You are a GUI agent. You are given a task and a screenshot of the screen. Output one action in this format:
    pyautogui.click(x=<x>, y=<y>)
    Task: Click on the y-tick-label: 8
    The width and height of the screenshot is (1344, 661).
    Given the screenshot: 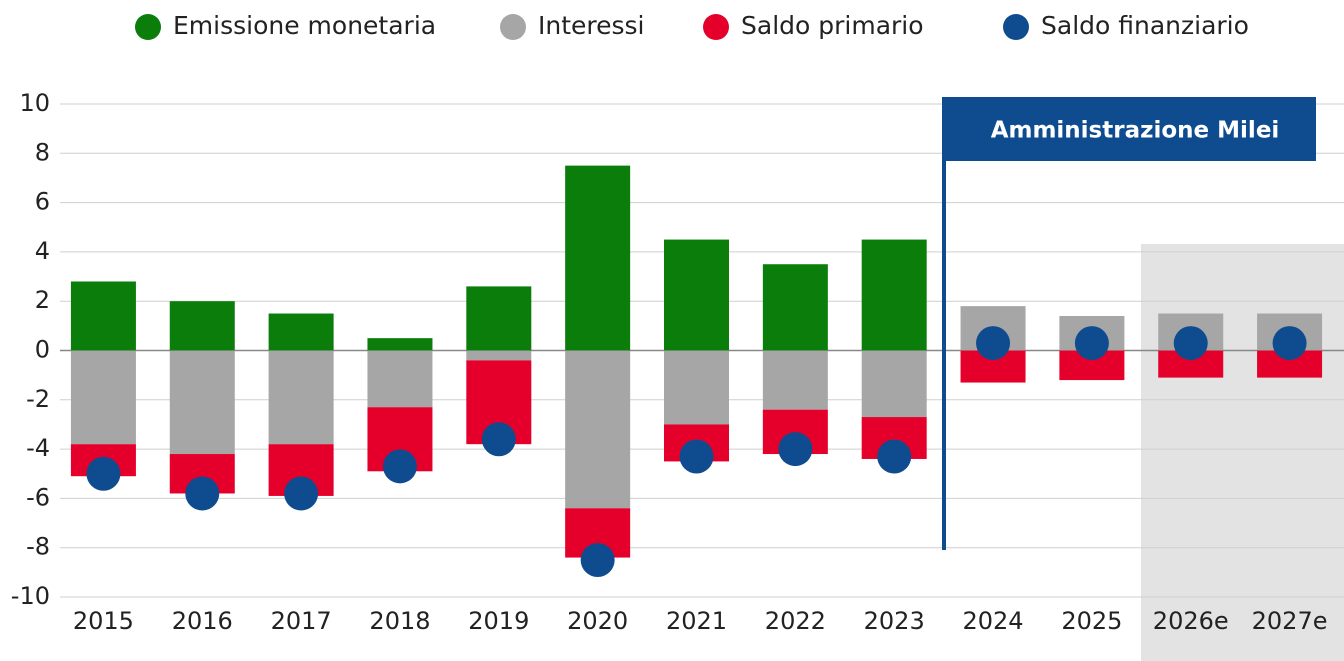 What is the action you would take?
    pyautogui.click(x=42, y=152)
    